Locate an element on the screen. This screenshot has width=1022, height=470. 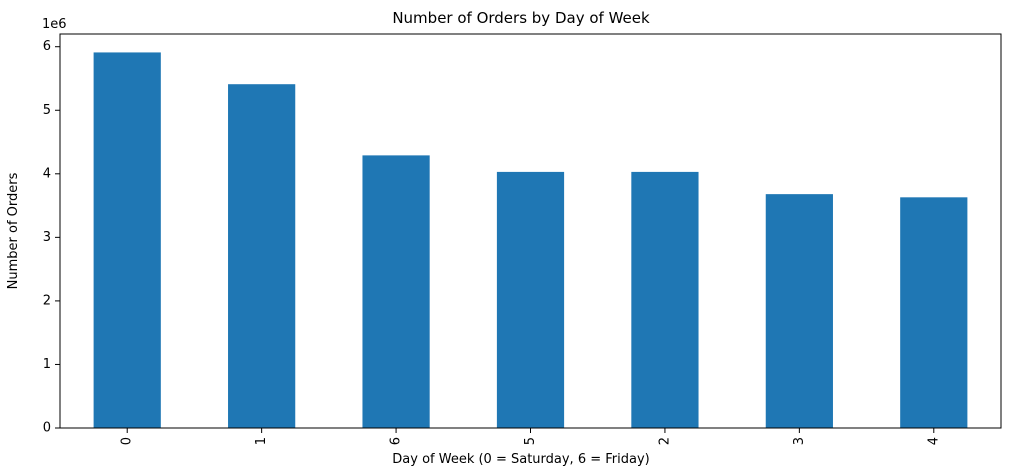
x-tick-label: 0 is located at coordinates (127, 441).